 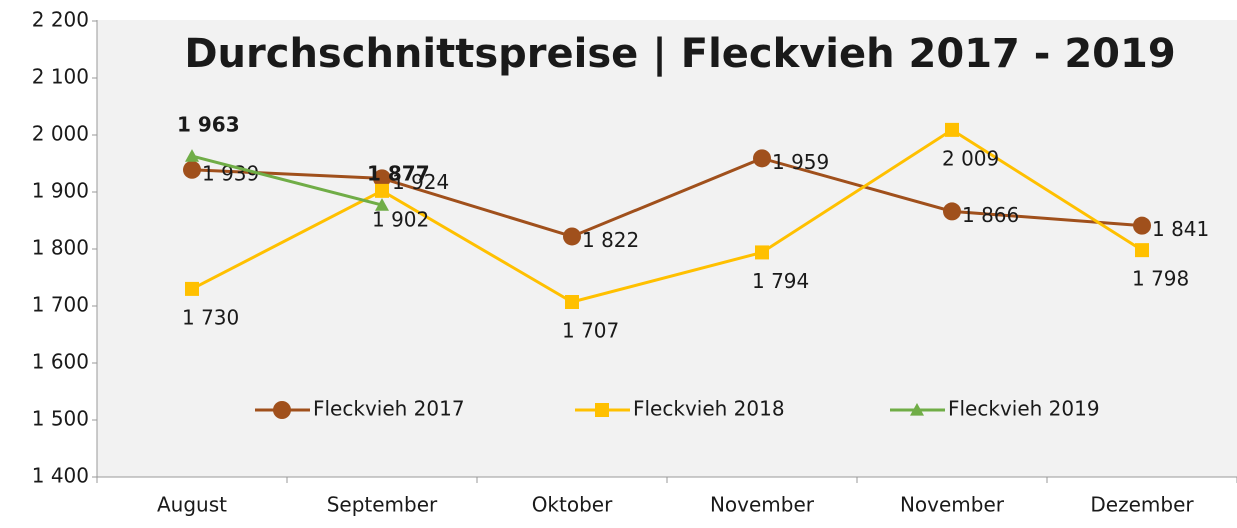 What do you see at coordinates (1180, 229) in the screenshot?
I see `data-label: 1 841` at bounding box center [1180, 229].